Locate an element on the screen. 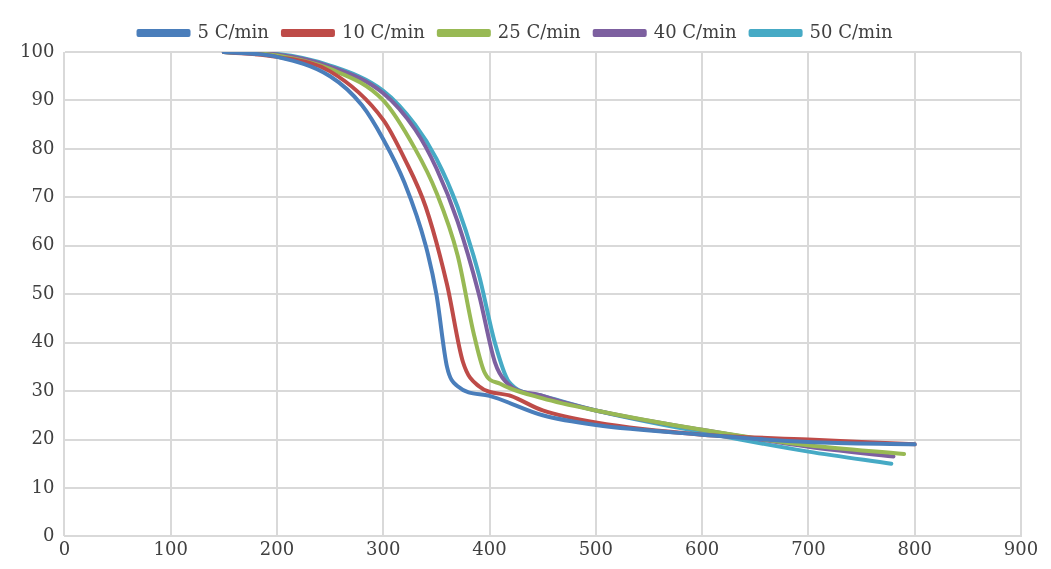  y-tick-label: 10 is located at coordinates (43, 486).